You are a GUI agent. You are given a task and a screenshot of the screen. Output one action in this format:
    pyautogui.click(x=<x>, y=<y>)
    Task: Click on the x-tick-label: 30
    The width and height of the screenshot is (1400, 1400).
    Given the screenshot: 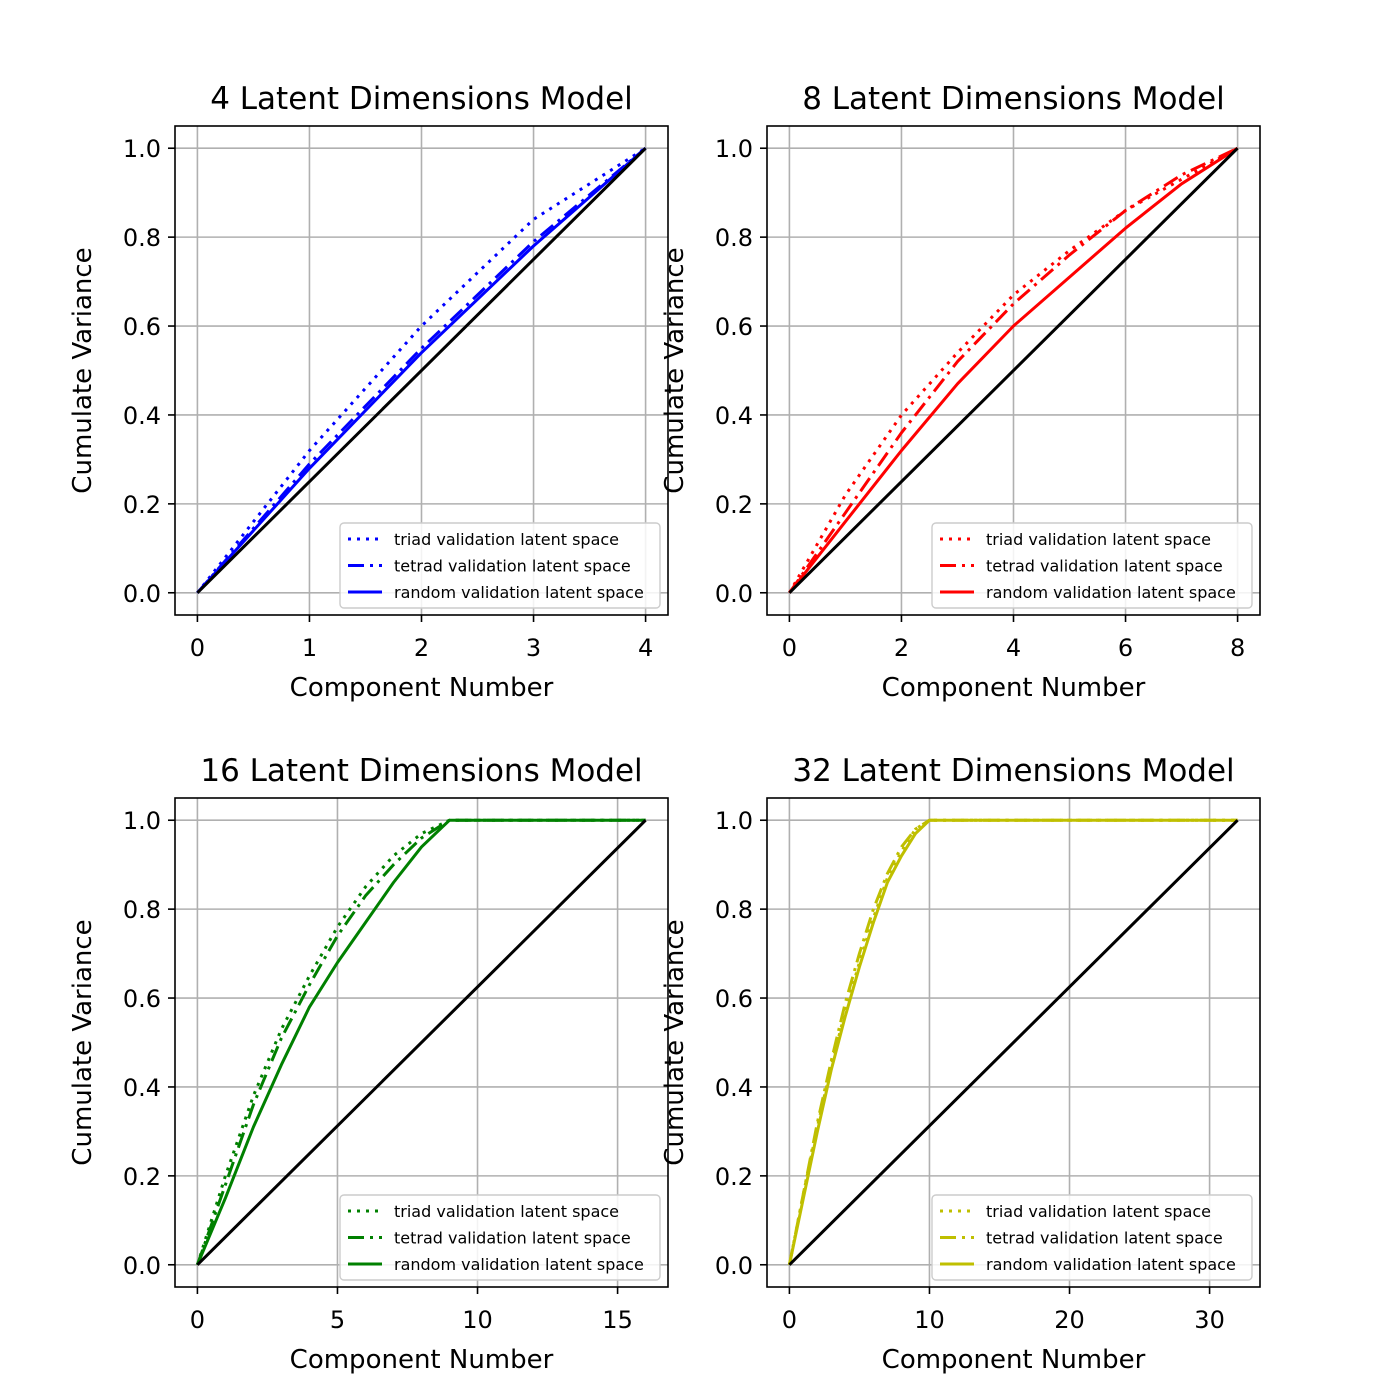 What is the action you would take?
    pyautogui.click(x=1209, y=1320)
    